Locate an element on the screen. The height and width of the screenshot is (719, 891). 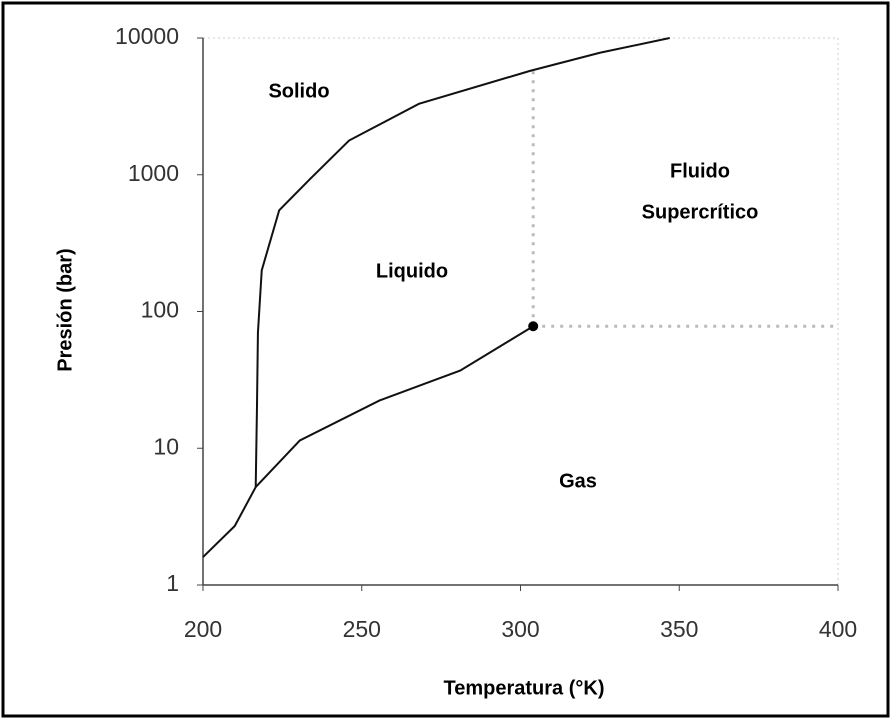
x-tick-label: 250 is located at coordinates (362, 629).